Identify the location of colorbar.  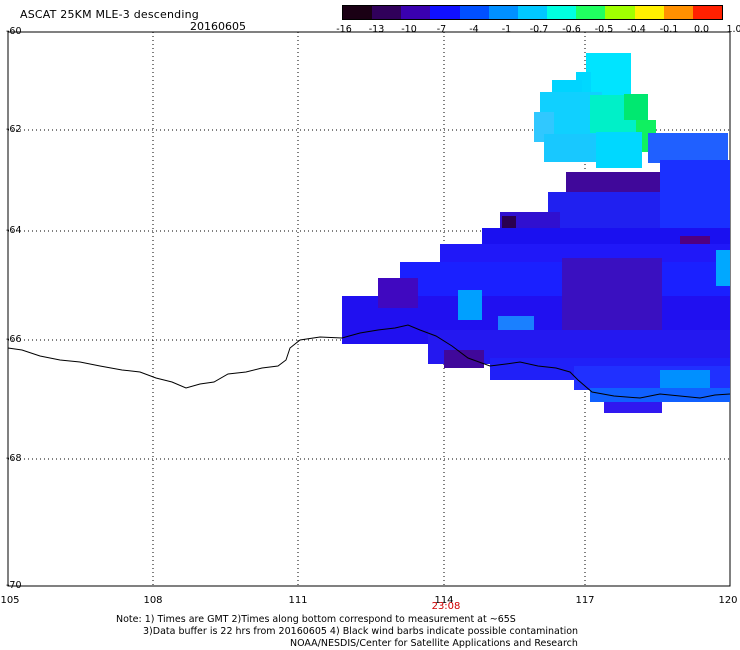
(532, 12).